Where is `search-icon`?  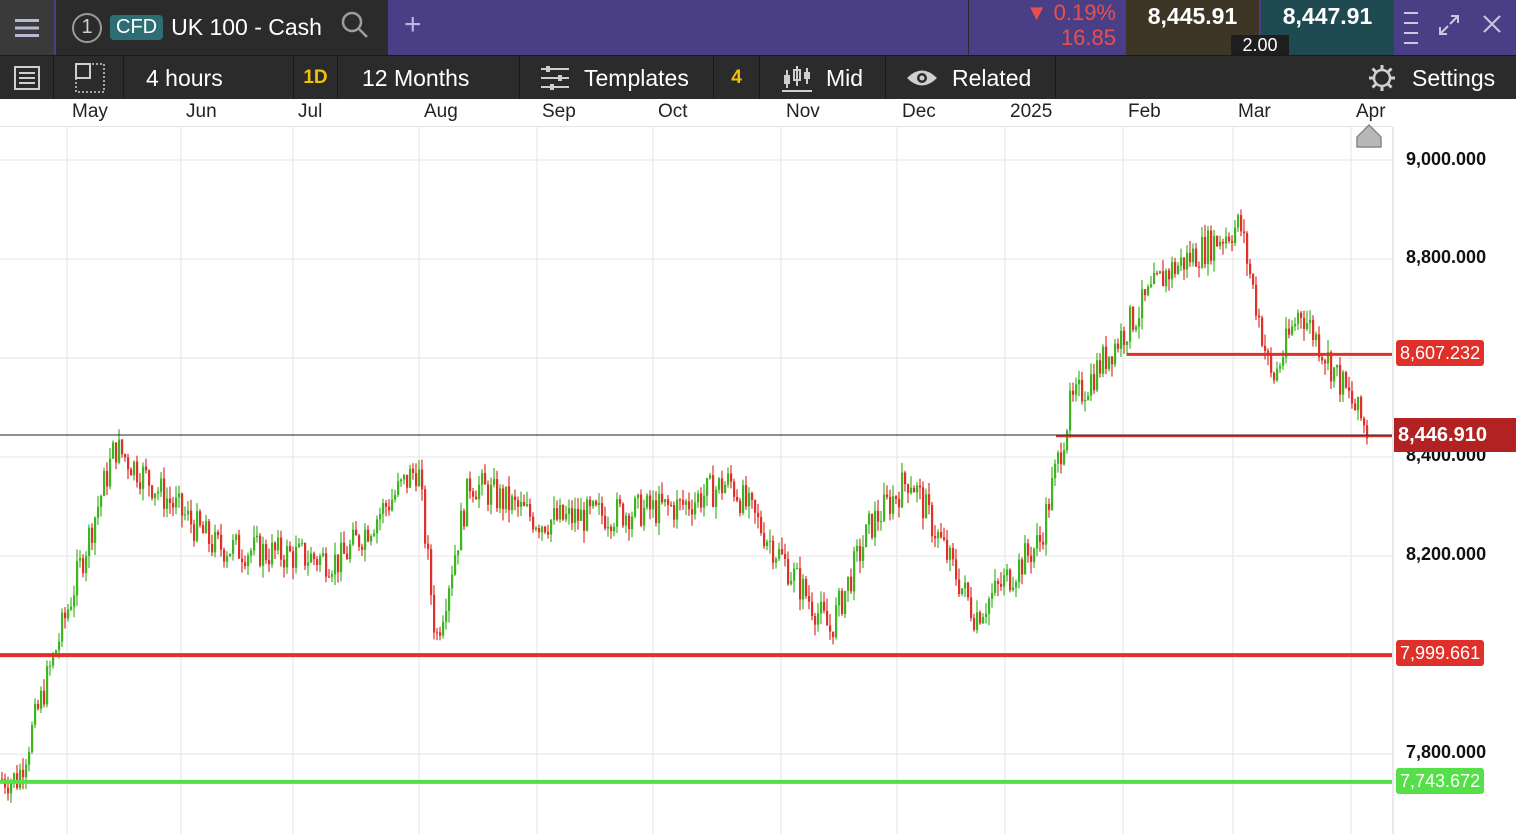 search-icon is located at coordinates (355, 25).